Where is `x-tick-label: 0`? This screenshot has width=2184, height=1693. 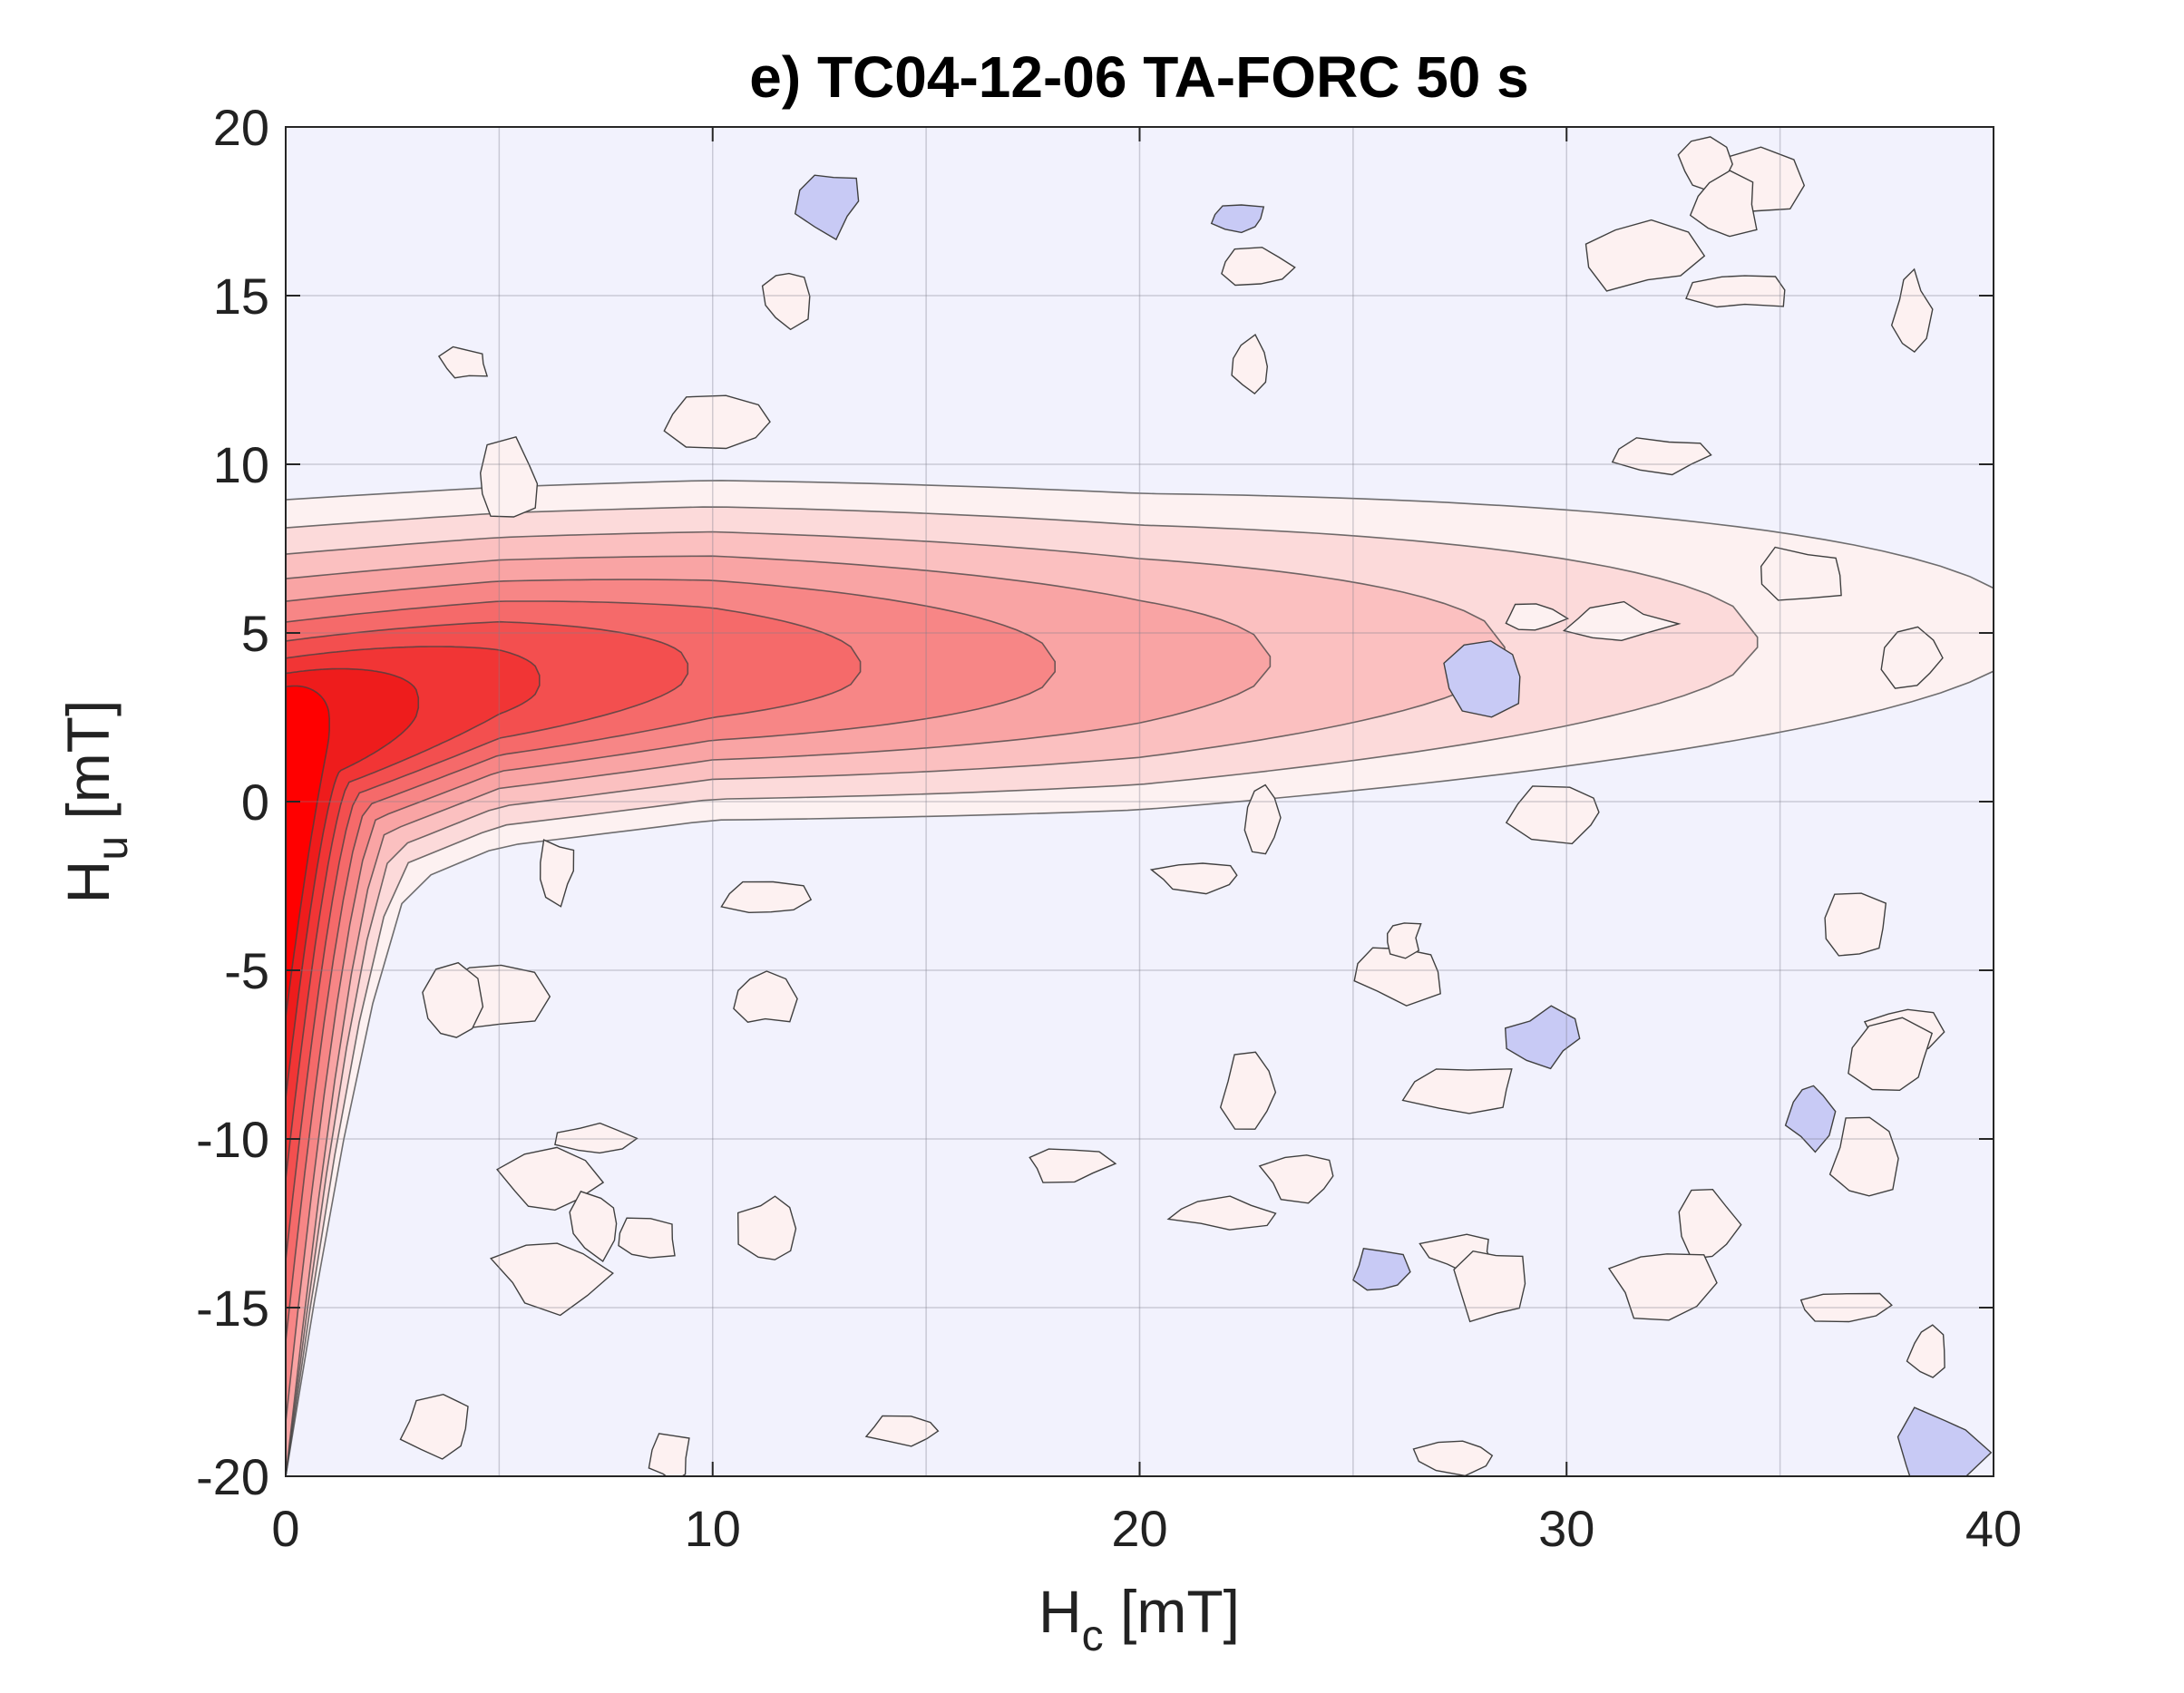 x-tick-label: 0 is located at coordinates (285, 1528).